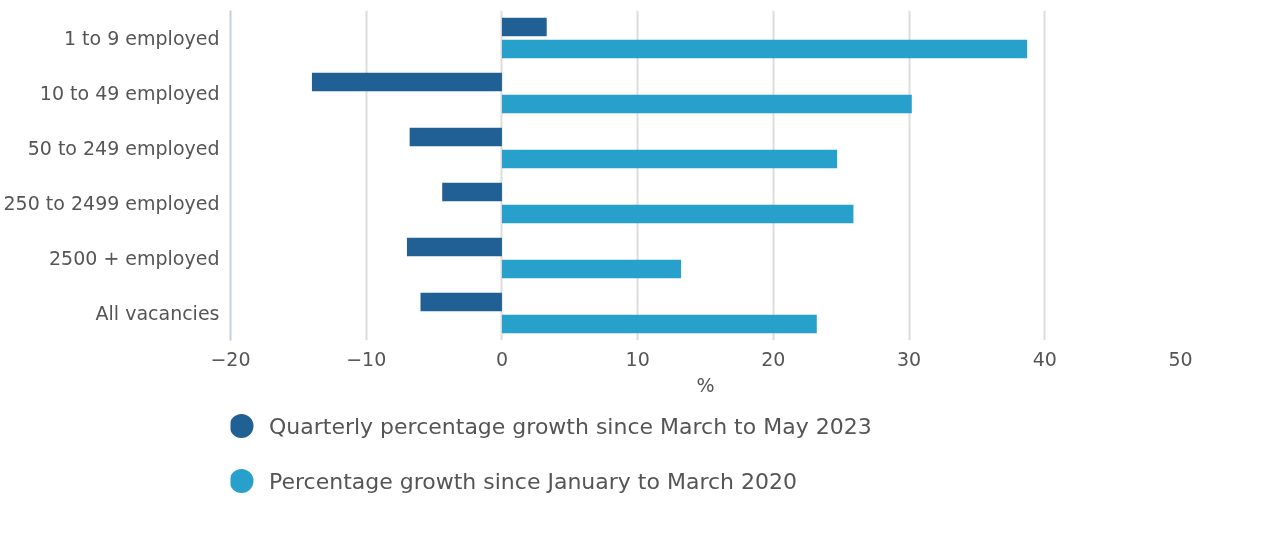  I want to click on x-tick-label: 10, so click(637, 358).